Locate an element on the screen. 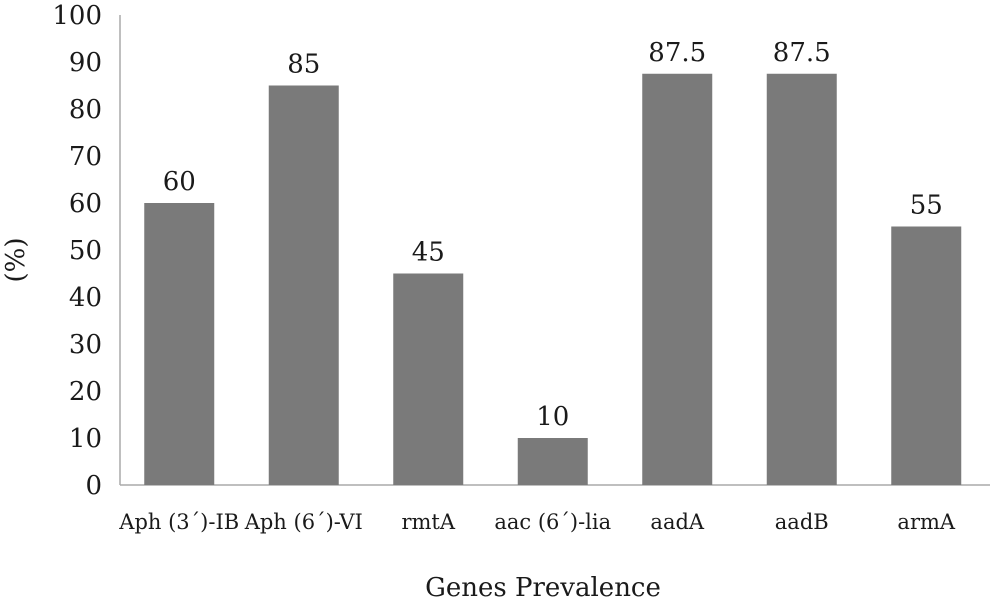 This screenshot has height=610, width=1000. y-tick-label: 60 is located at coordinates (85, 204).